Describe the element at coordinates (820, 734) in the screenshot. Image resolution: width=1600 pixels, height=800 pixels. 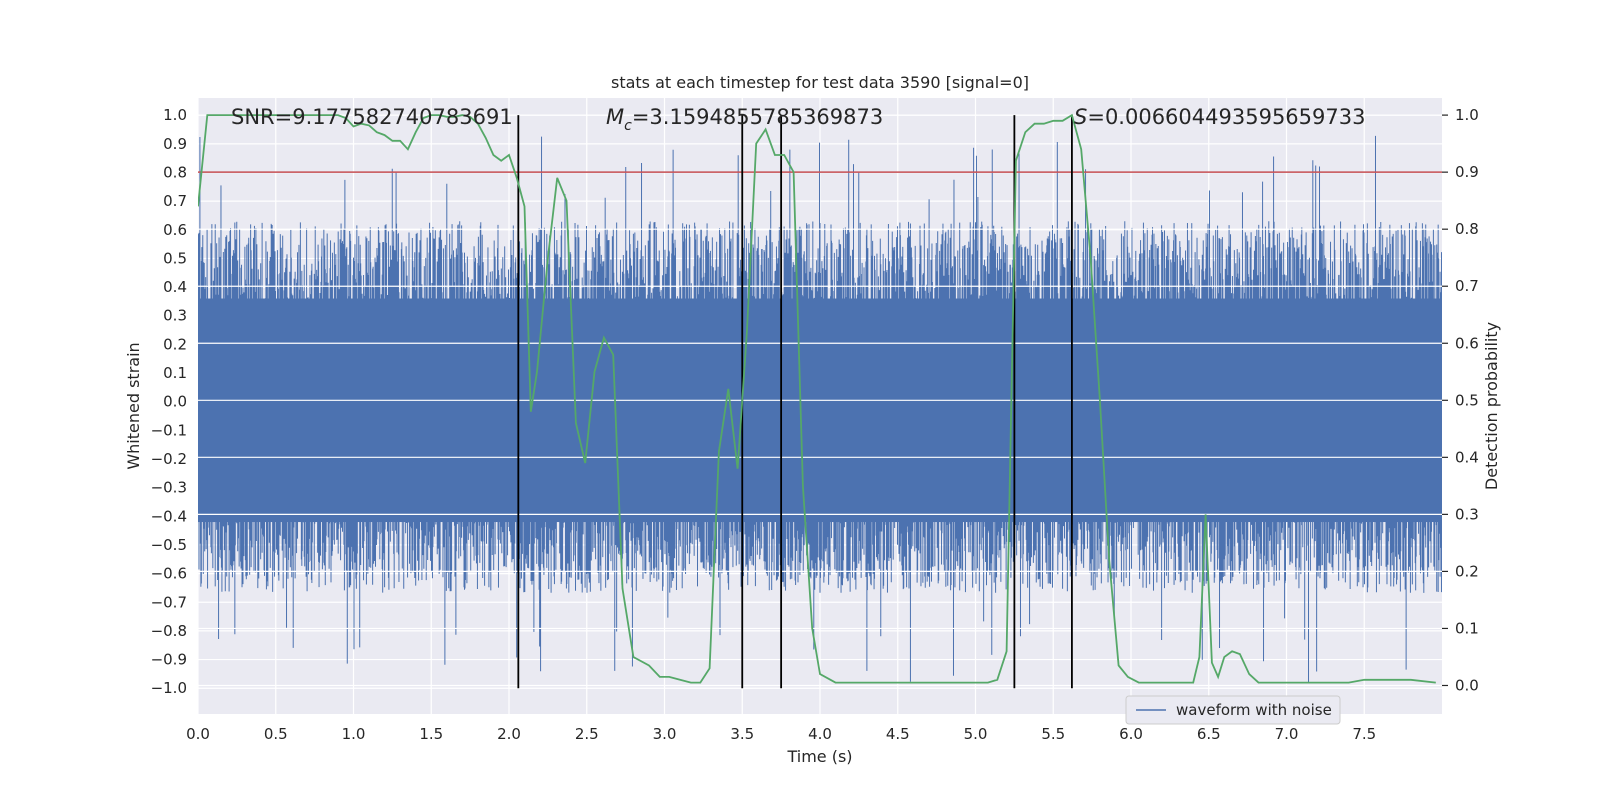
I see `x-tick-label: 4.0` at that location.